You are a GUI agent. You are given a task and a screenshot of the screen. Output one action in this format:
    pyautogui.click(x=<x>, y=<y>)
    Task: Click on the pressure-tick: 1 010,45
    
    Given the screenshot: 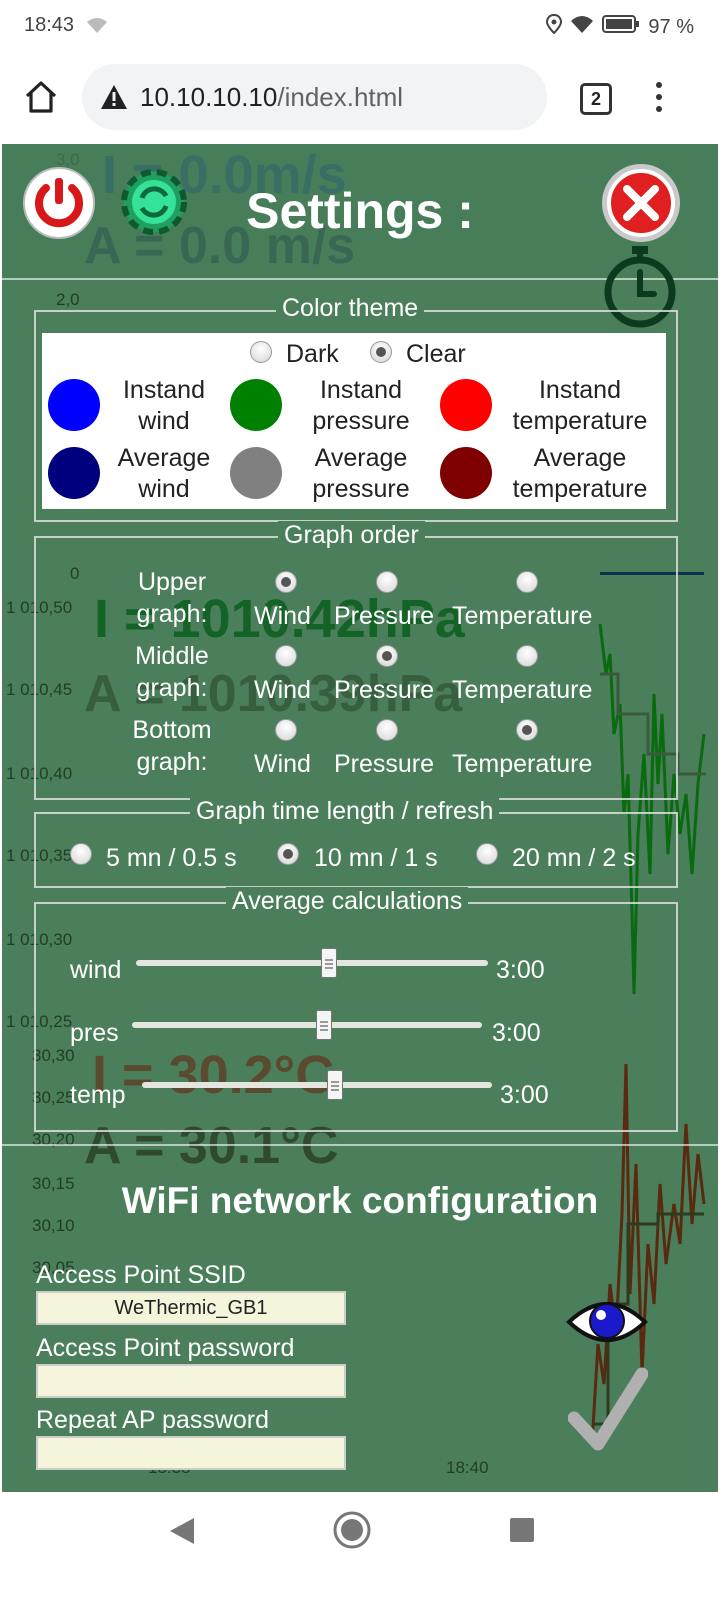 What is the action you would take?
    pyautogui.click(x=39, y=689)
    